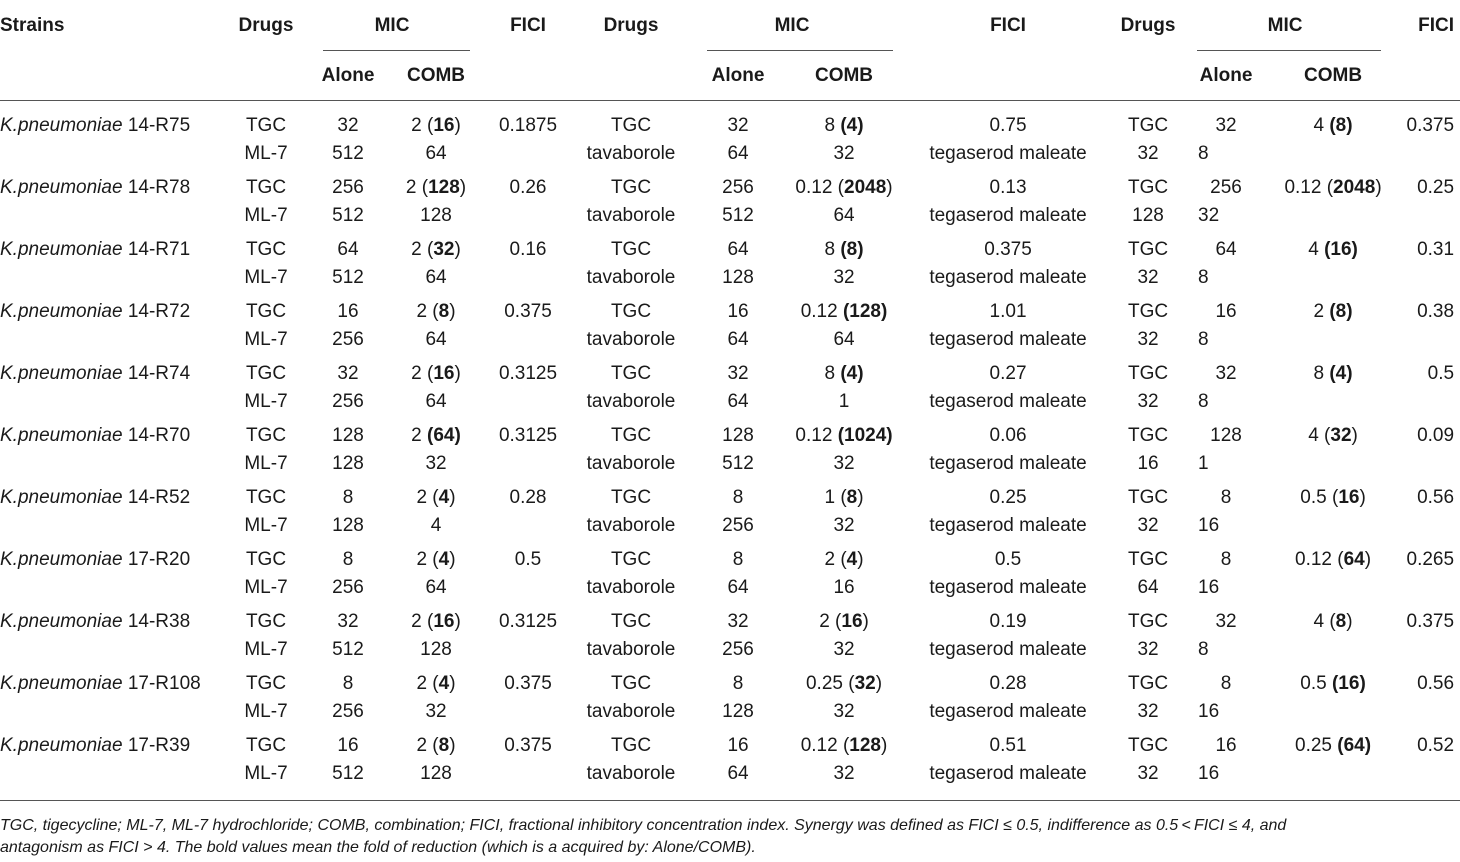  Describe the element at coordinates (348, 215) in the screenshot. I see `alone-1b: 512` at that location.